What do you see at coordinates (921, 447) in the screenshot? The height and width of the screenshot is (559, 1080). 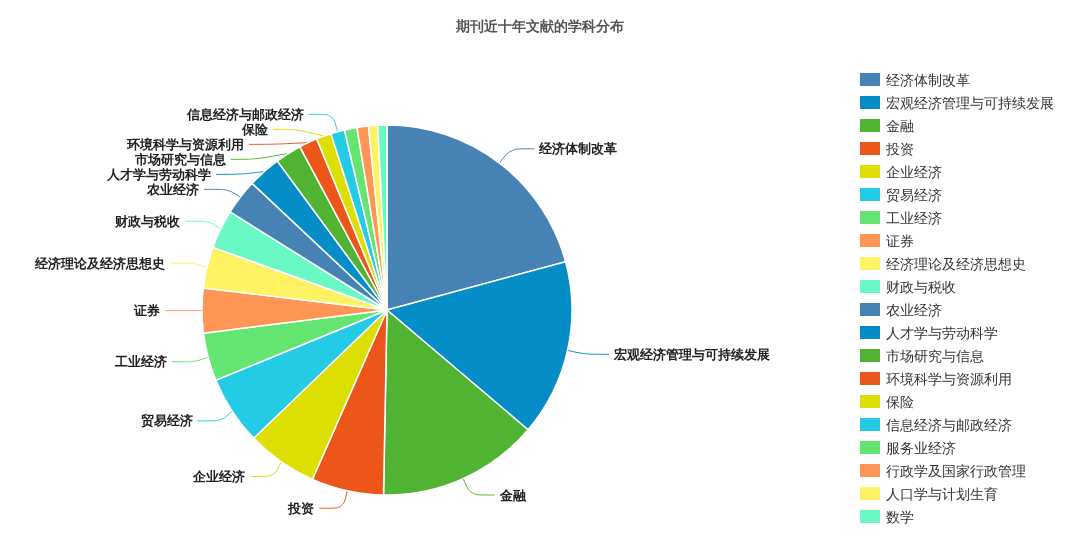 I see `legend-label: 服务业经济` at bounding box center [921, 447].